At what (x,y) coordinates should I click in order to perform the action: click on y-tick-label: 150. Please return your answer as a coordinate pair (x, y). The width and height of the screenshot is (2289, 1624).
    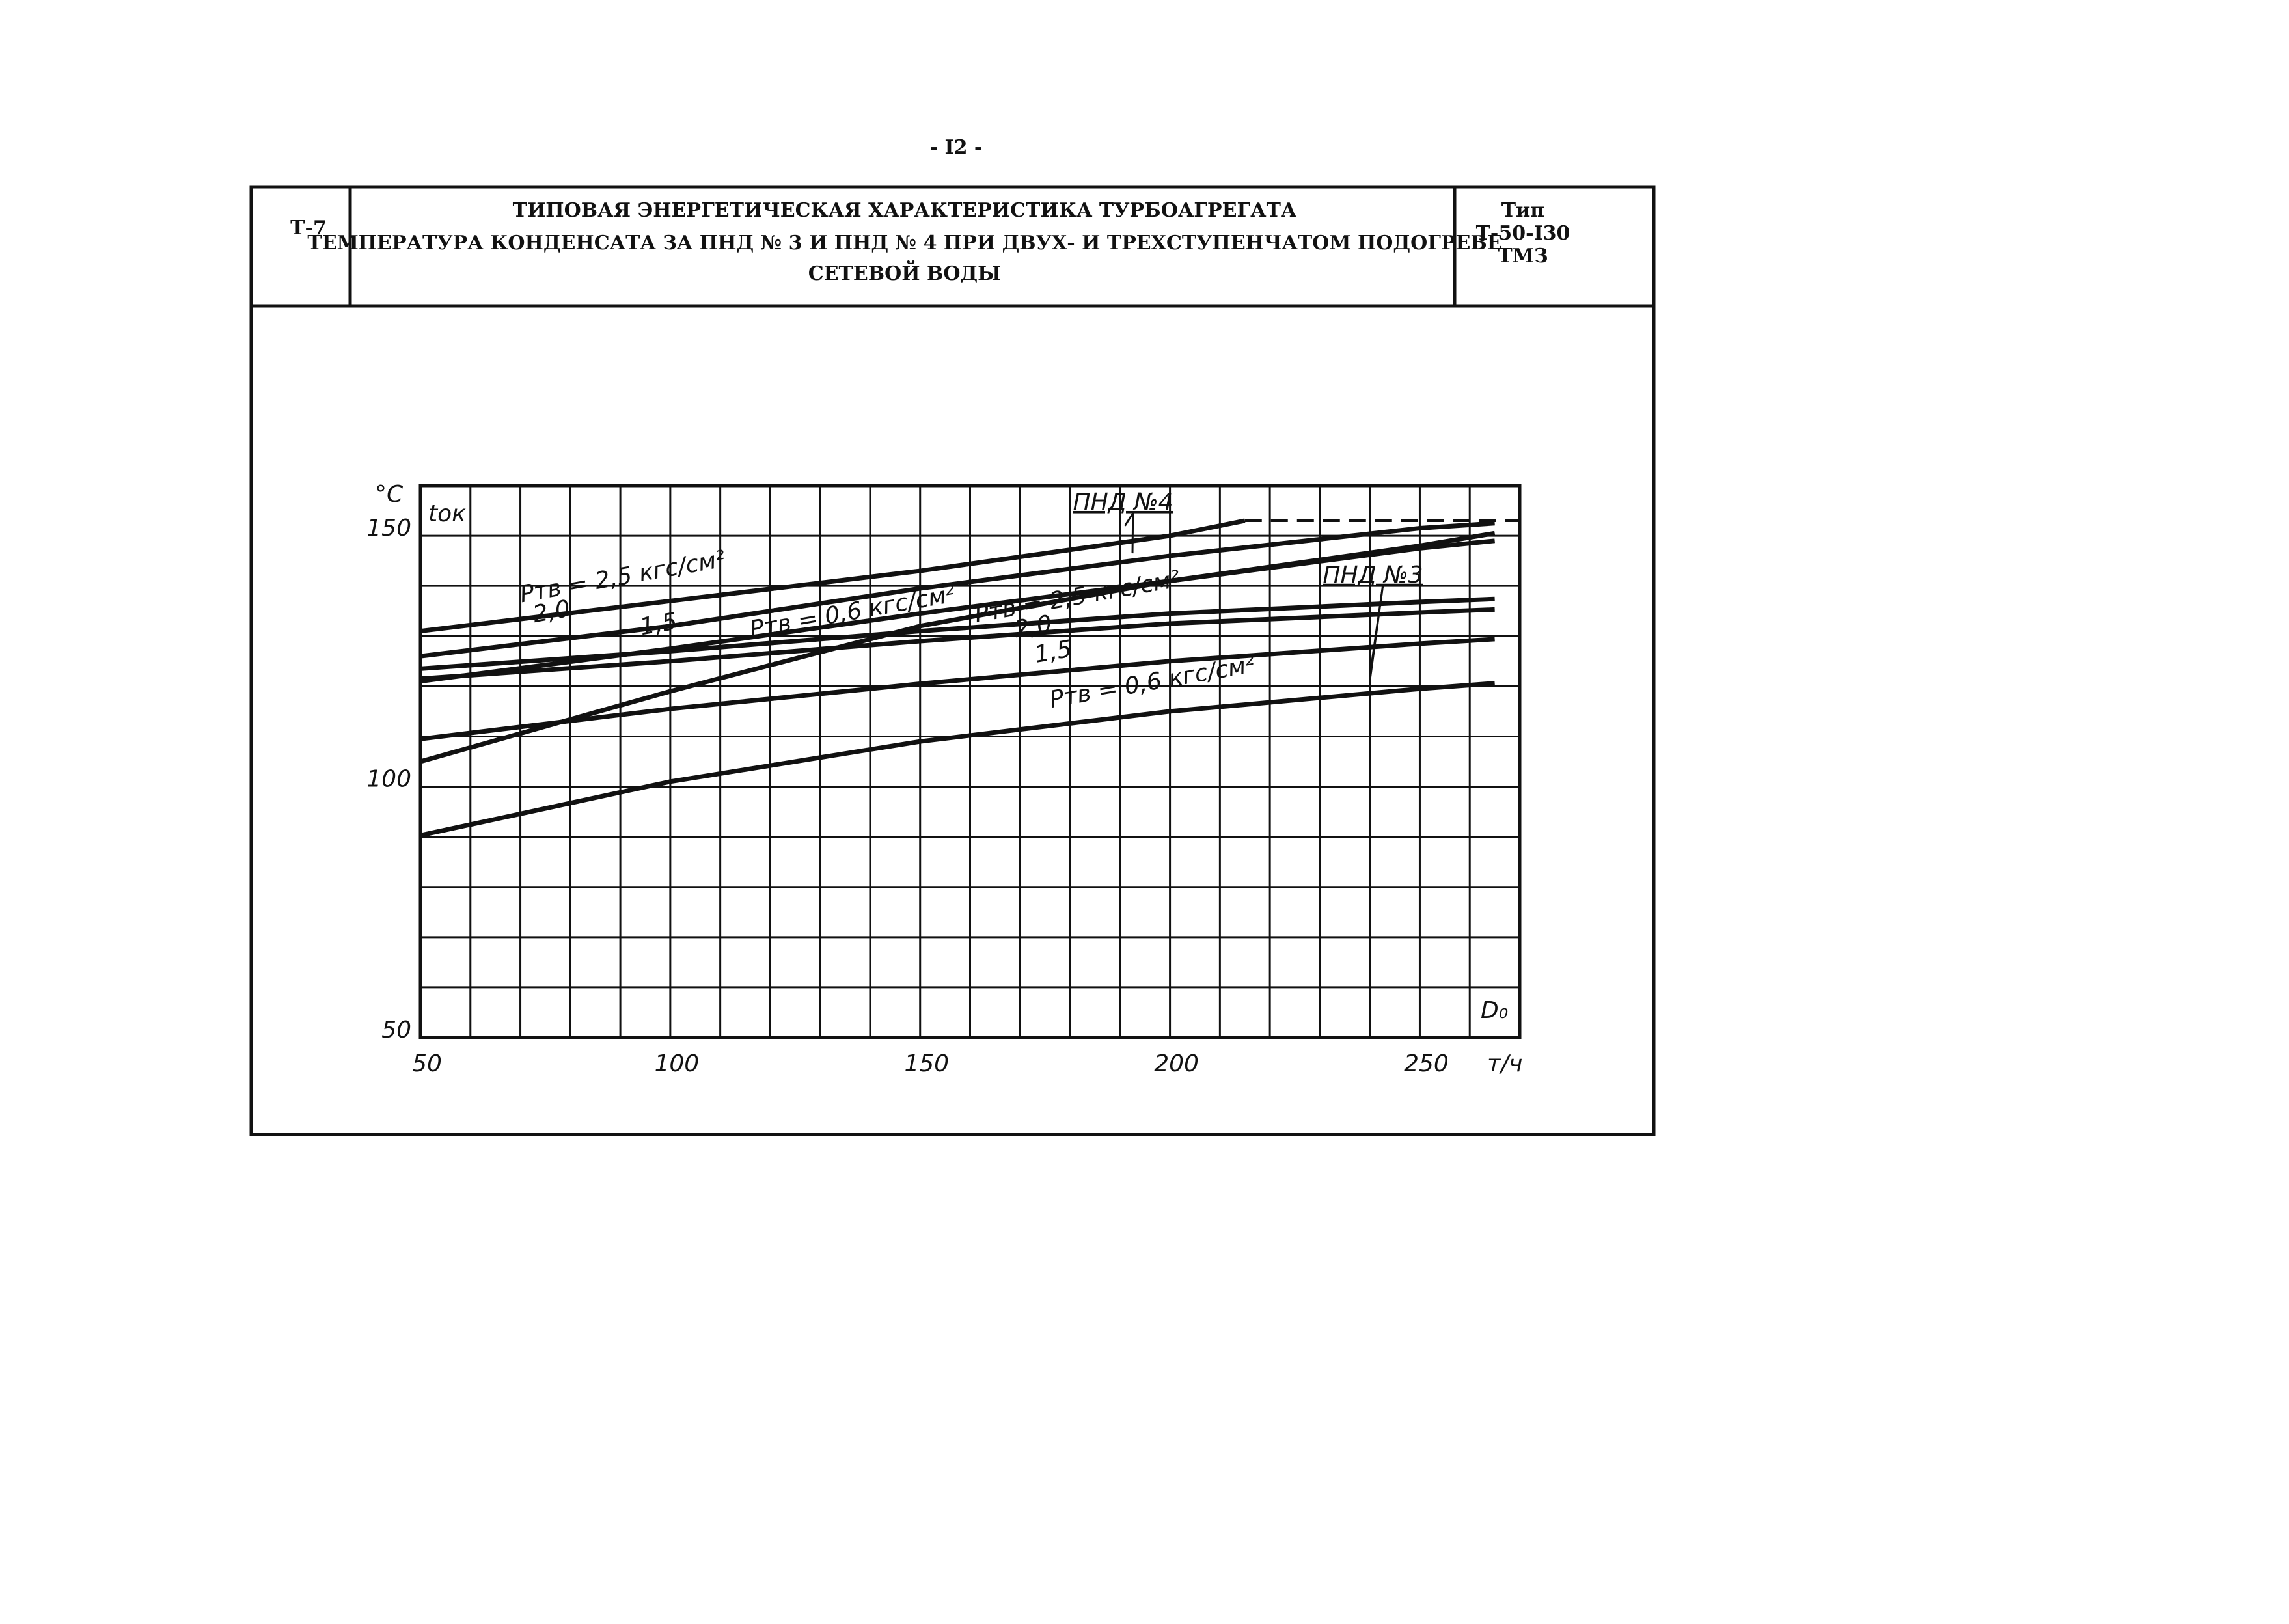
    Looking at the image, I should click on (388, 528).